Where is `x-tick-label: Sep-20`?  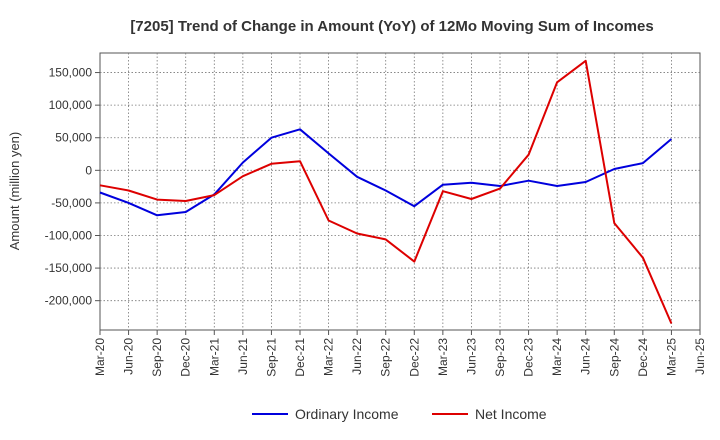
x-tick-label: Sep-20 is located at coordinates (157, 357).